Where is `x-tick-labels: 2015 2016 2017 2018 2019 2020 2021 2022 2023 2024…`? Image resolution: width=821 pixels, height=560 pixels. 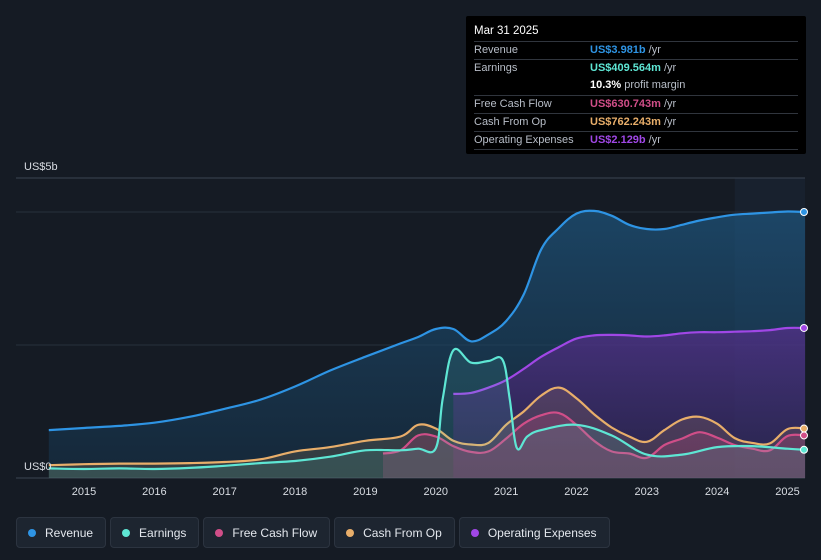 x-tick-labels: 2015 2016 2017 2018 2019 2020 2021 2022 2023 2024… is located at coordinates (436, 492).